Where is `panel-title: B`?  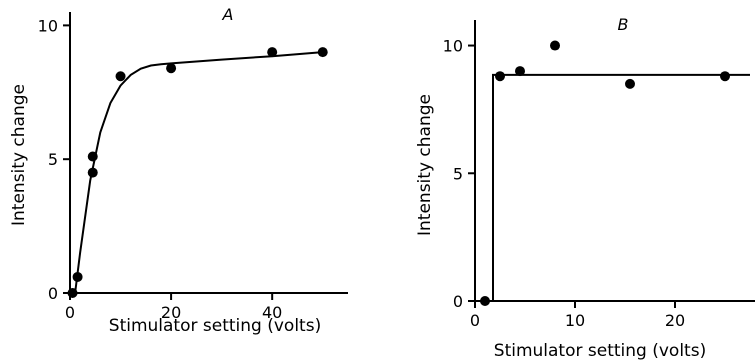
panel-title: B is located at coordinates (623, 24).